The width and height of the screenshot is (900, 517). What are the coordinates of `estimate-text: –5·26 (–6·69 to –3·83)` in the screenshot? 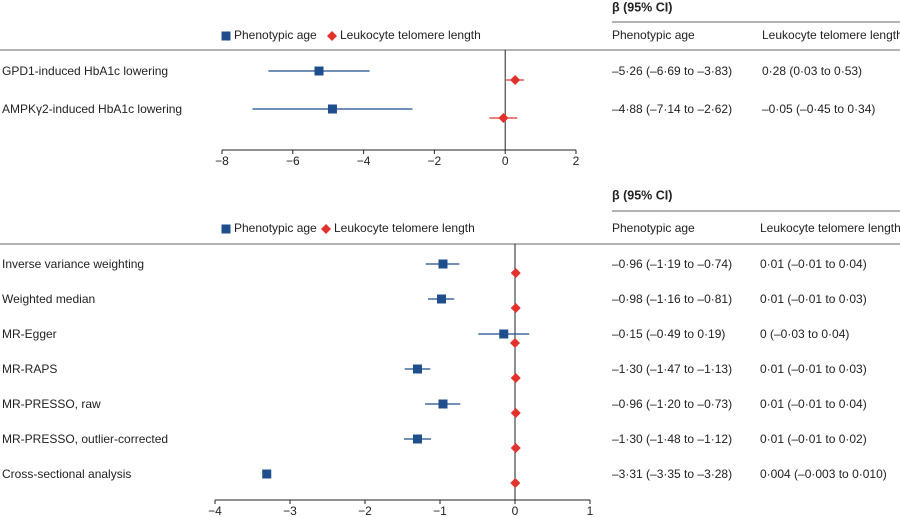 It's located at (672, 71).